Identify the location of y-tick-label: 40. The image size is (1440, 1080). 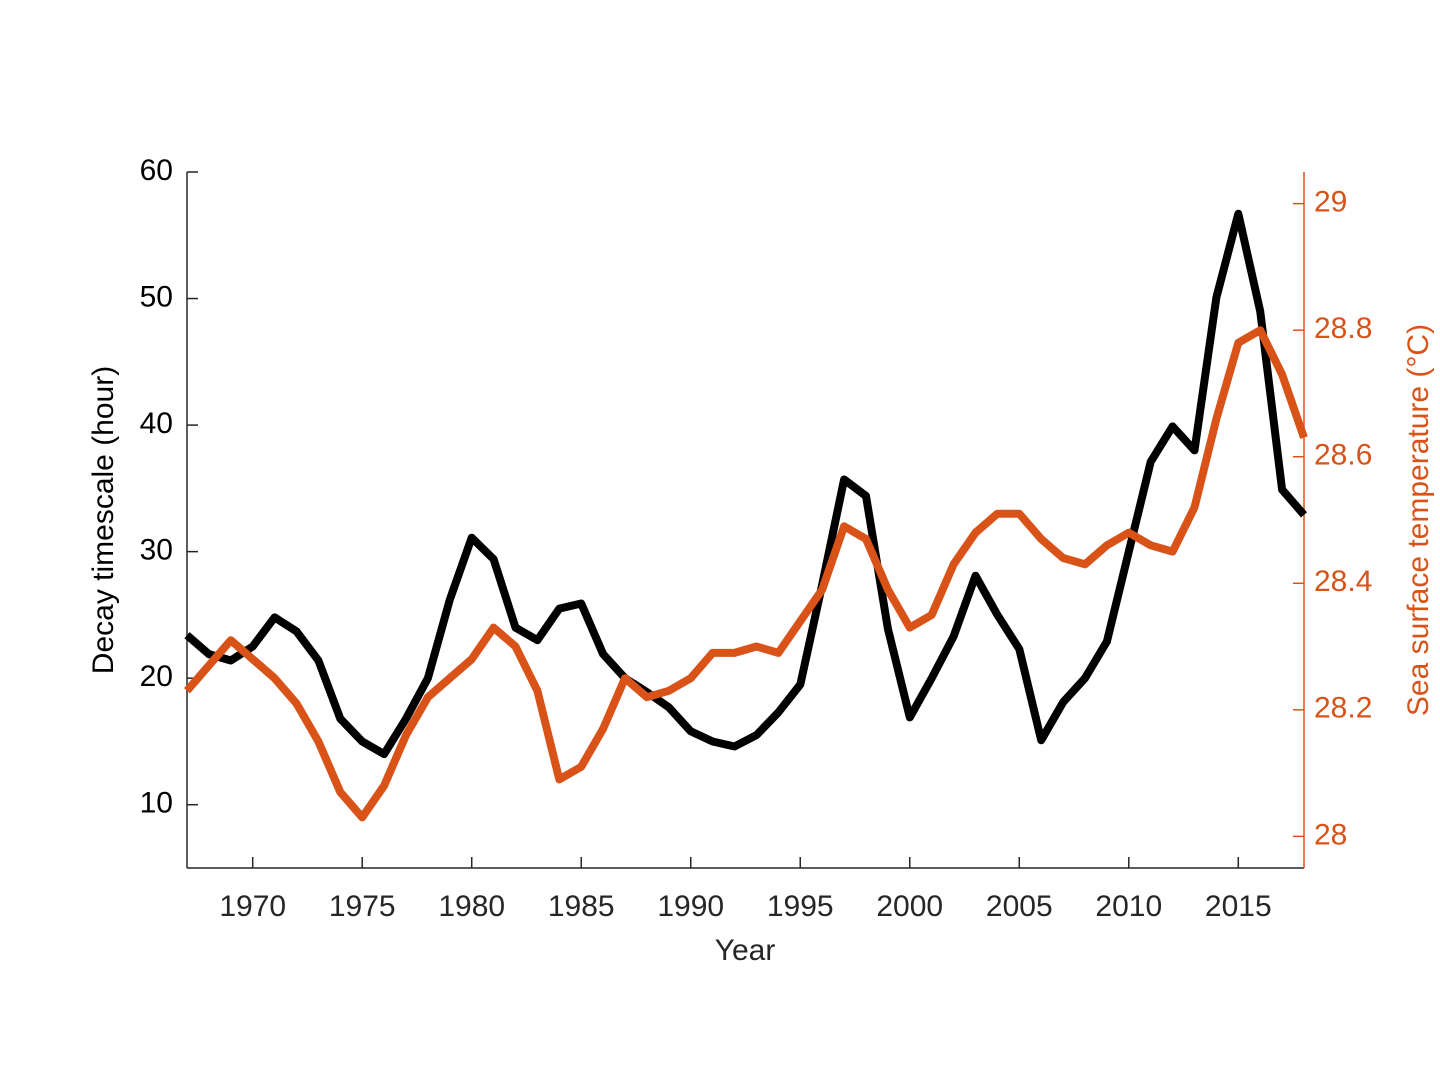
(156, 423).